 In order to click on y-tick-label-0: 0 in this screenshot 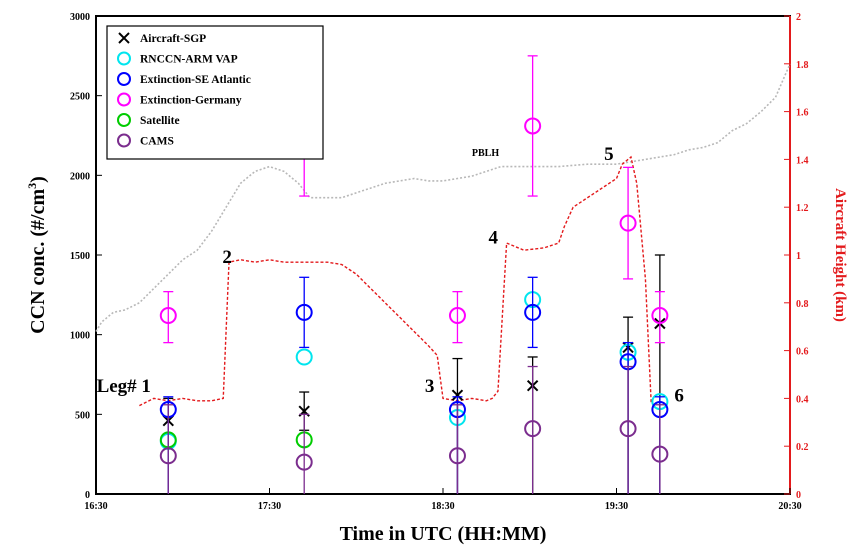, I will do `click(87, 495)`.